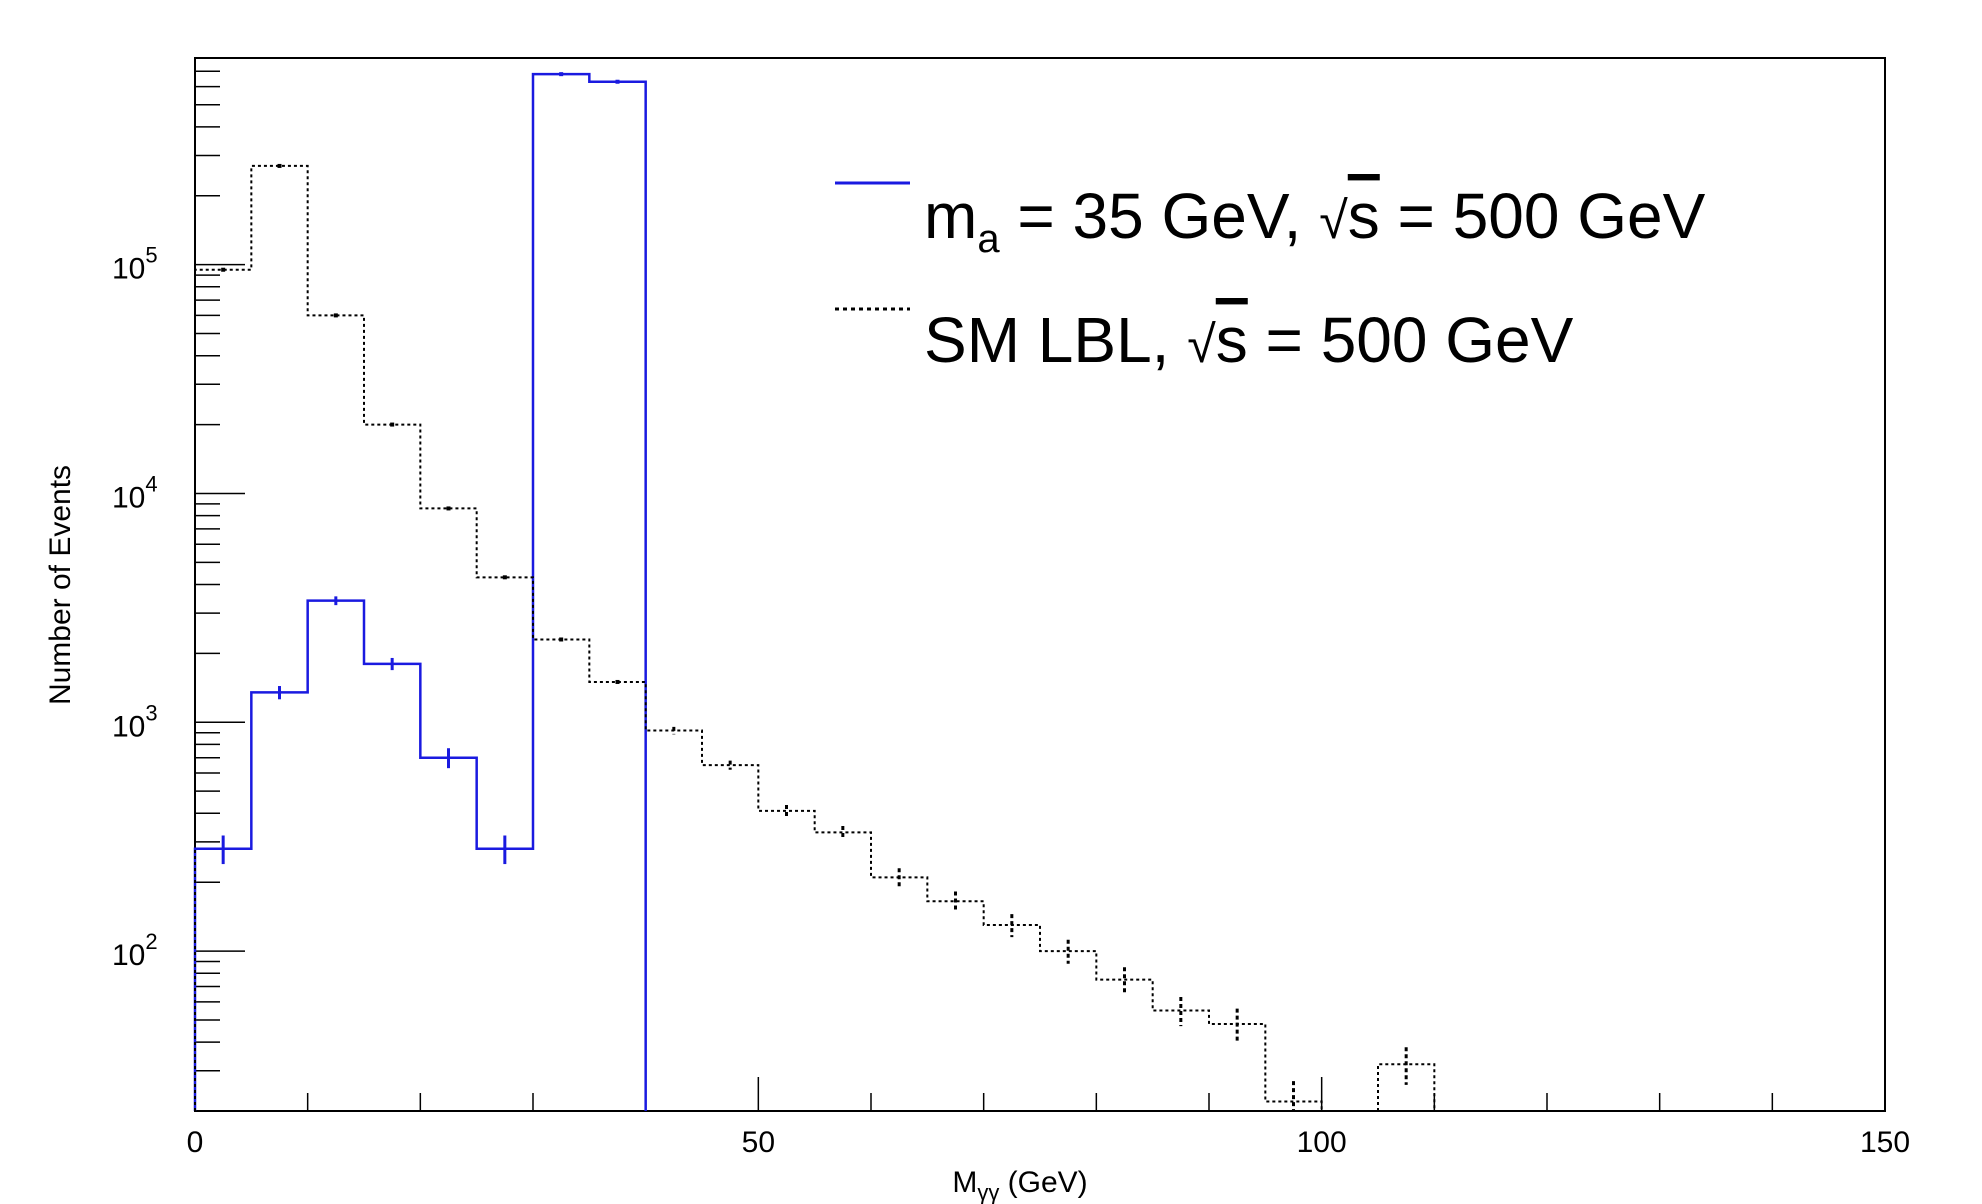  I want to click on y-tick-label: 10⁴, so click(135, 492).